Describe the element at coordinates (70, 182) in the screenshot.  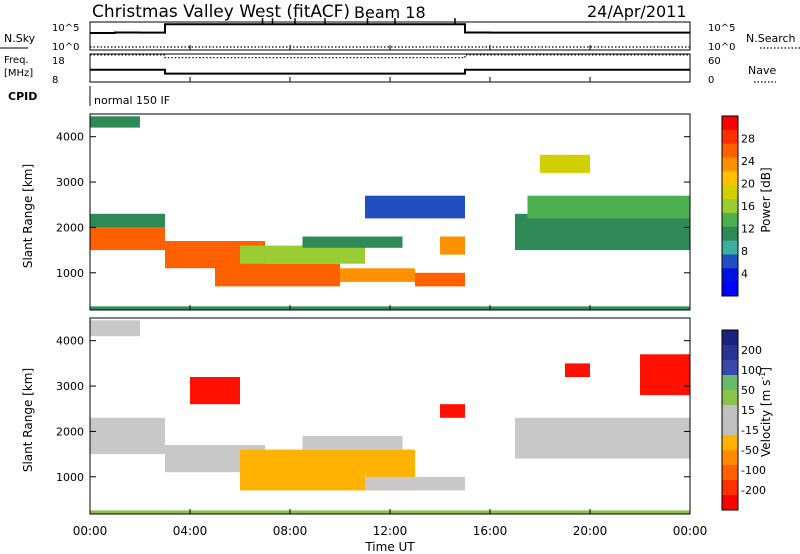
I see `power-ytick-label: 3000` at that location.